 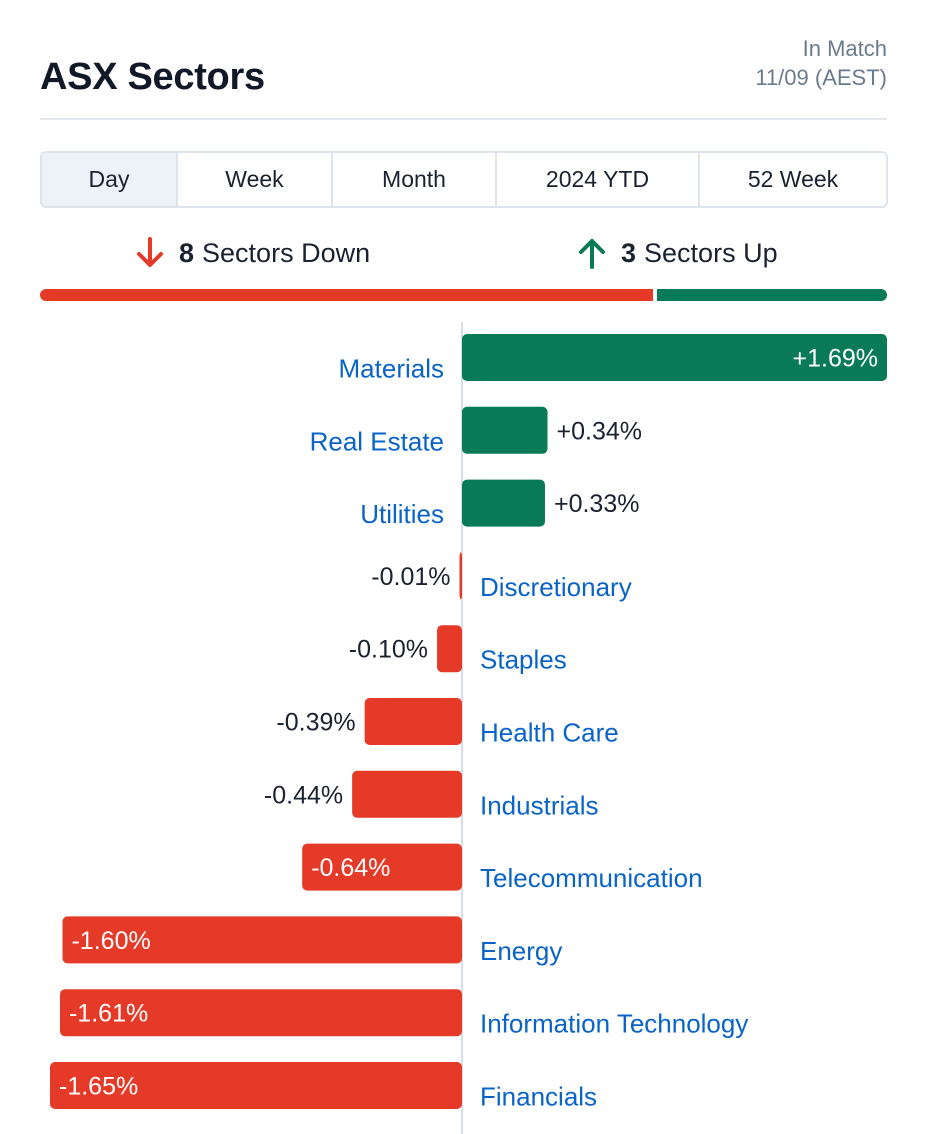 I want to click on sector-link-real-estate: Real Estate, so click(x=377, y=441).